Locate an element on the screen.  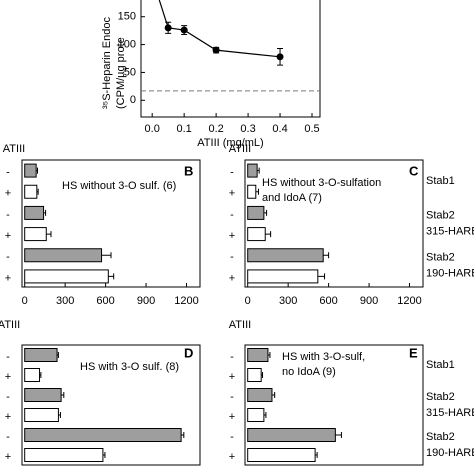
panel-label: B is located at coordinates (188, 170).